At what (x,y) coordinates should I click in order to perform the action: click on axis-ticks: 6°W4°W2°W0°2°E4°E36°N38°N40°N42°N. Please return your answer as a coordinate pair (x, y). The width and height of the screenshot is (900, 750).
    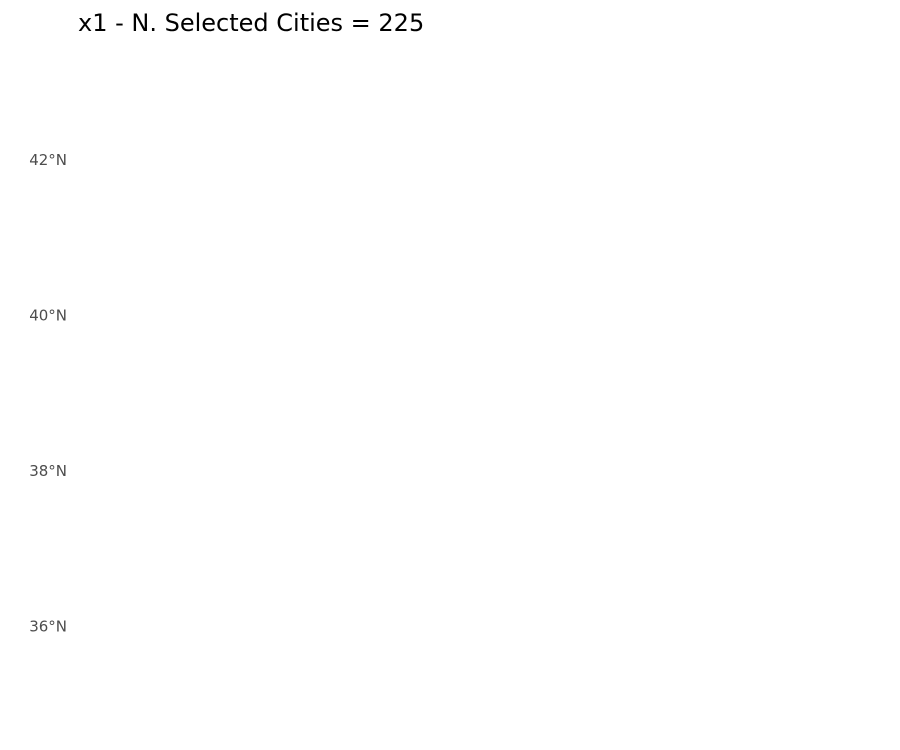
    Looking at the image, I should click on (48, 393).